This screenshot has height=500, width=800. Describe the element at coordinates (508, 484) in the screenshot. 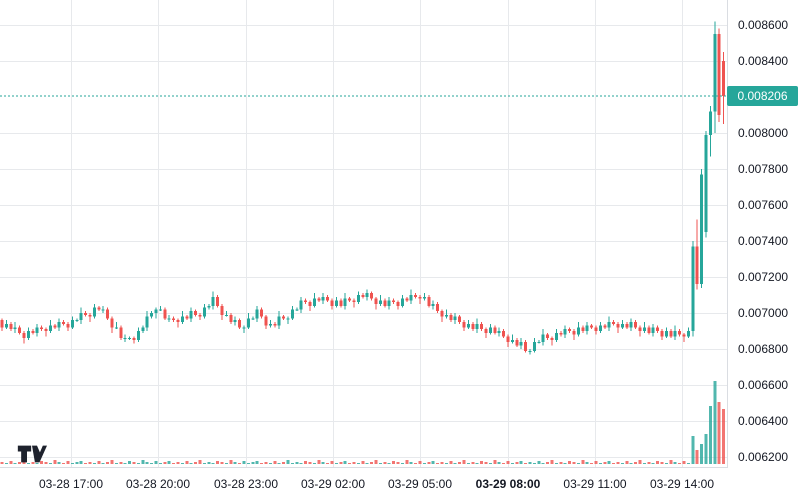

I see `time-axis-label: 03-29 08:00` at that location.